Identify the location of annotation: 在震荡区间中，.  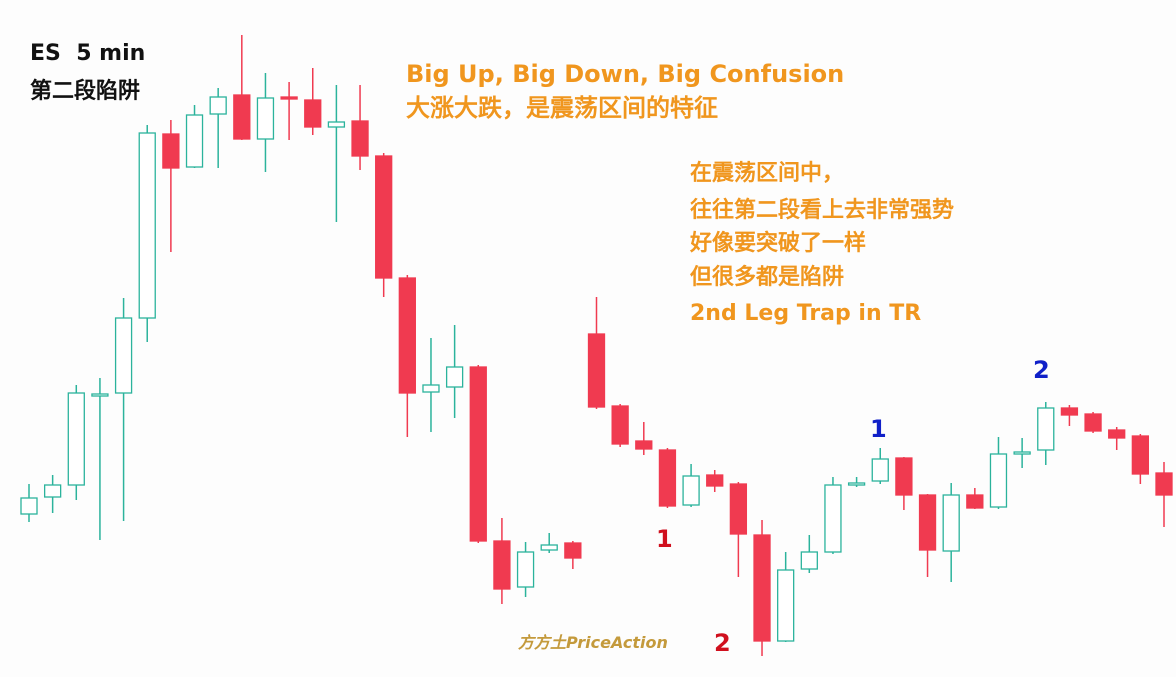
(767, 173).